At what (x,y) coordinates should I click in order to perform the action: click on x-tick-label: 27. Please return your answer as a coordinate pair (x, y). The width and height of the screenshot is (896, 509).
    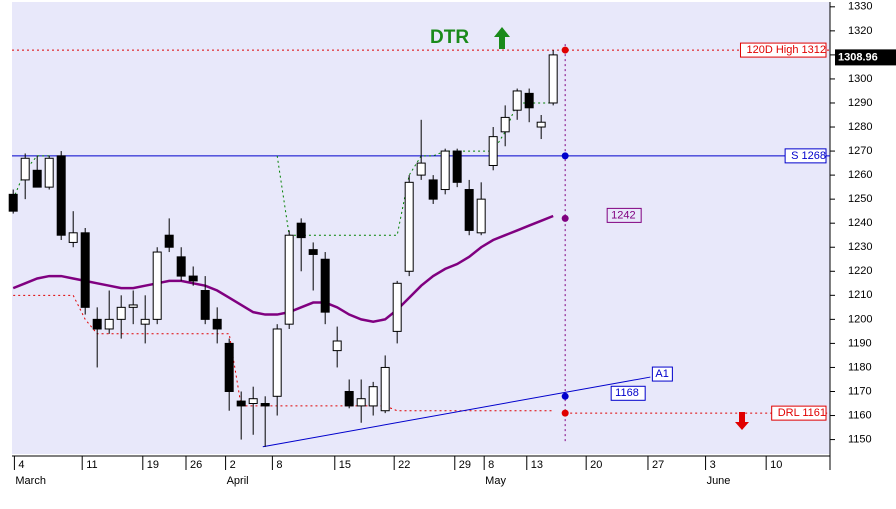
    Looking at the image, I should click on (658, 465).